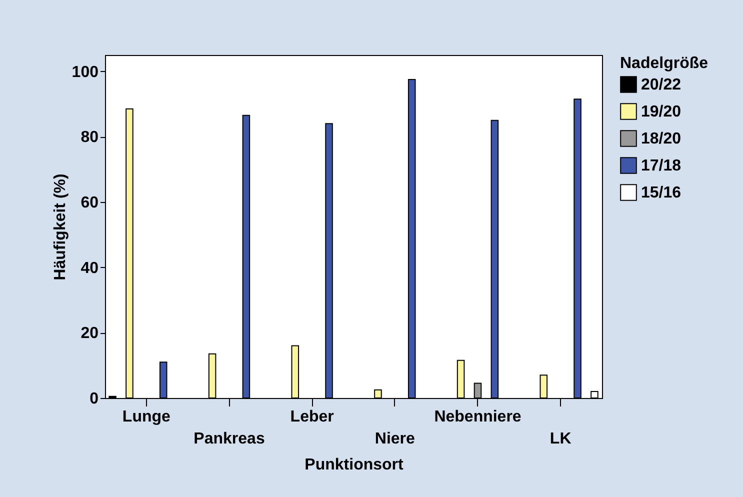 The height and width of the screenshot is (497, 743). What do you see at coordinates (478, 417) in the screenshot?
I see `x-tick-label: Nebenniere` at bounding box center [478, 417].